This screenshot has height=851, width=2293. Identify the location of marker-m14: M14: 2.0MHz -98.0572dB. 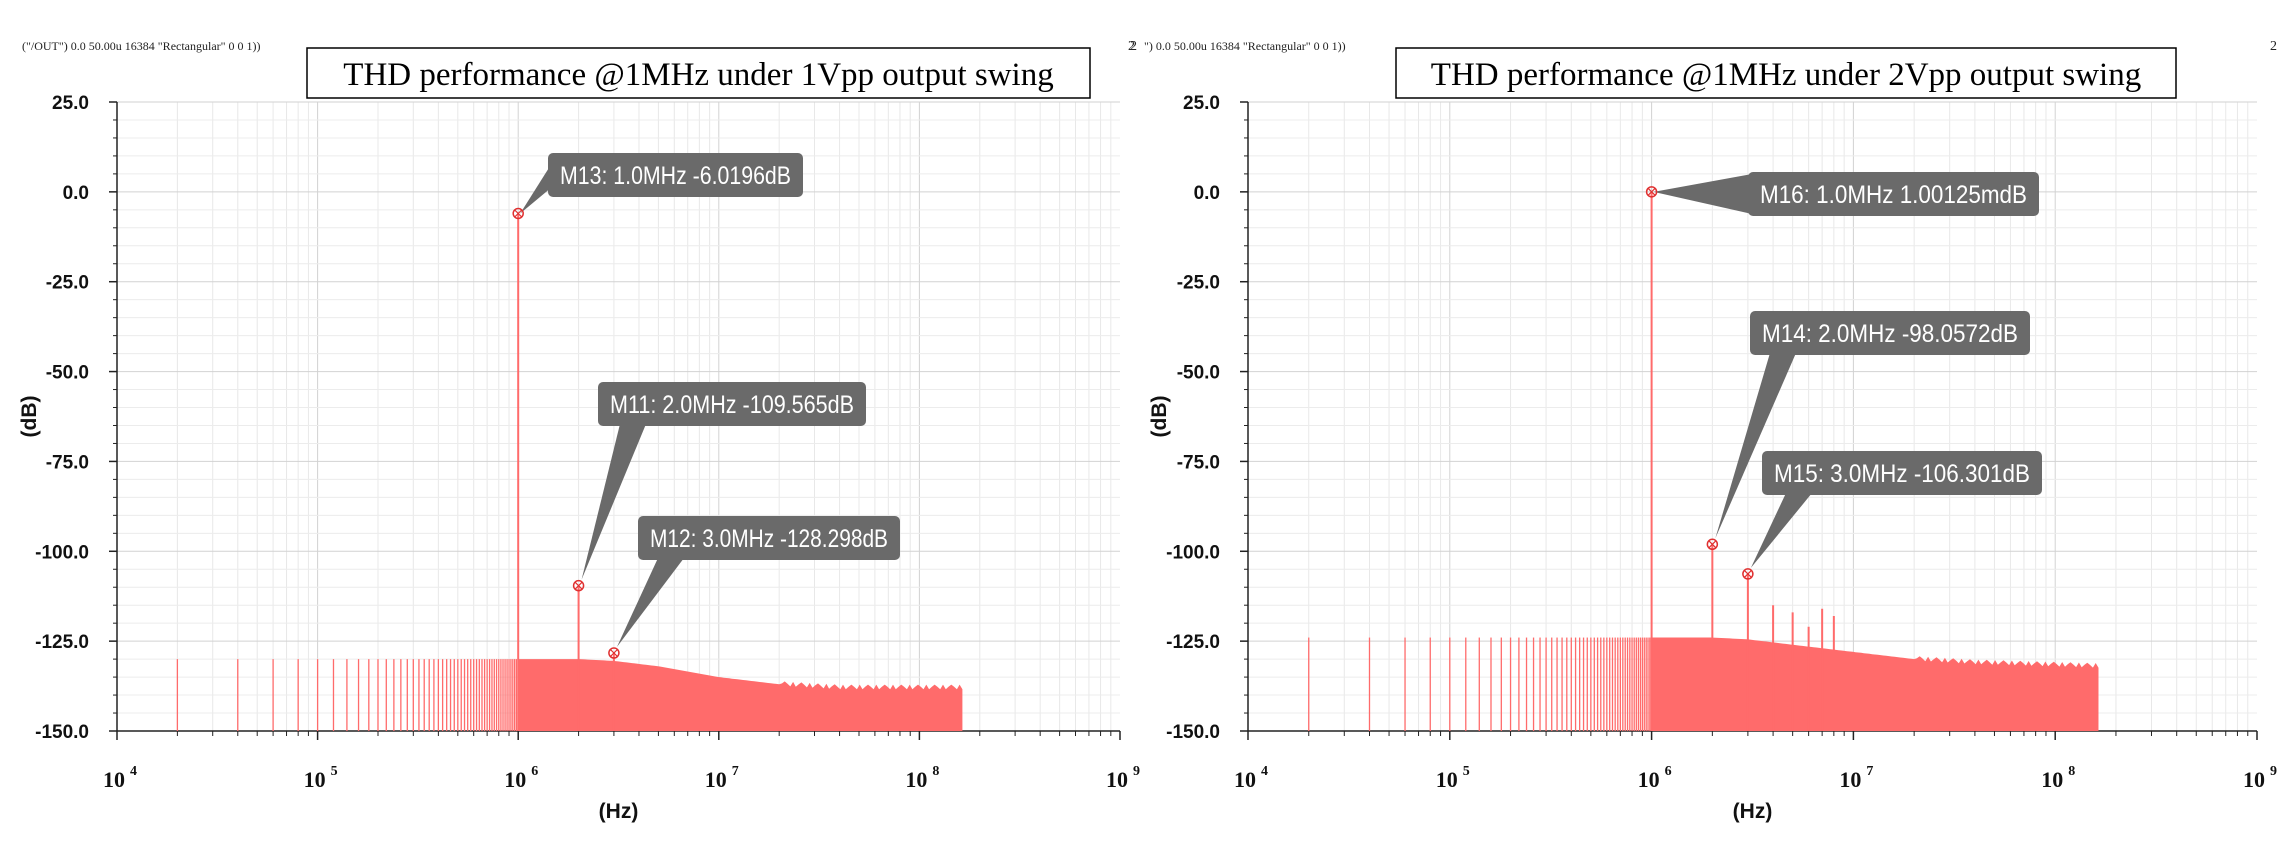
(1868, 431).